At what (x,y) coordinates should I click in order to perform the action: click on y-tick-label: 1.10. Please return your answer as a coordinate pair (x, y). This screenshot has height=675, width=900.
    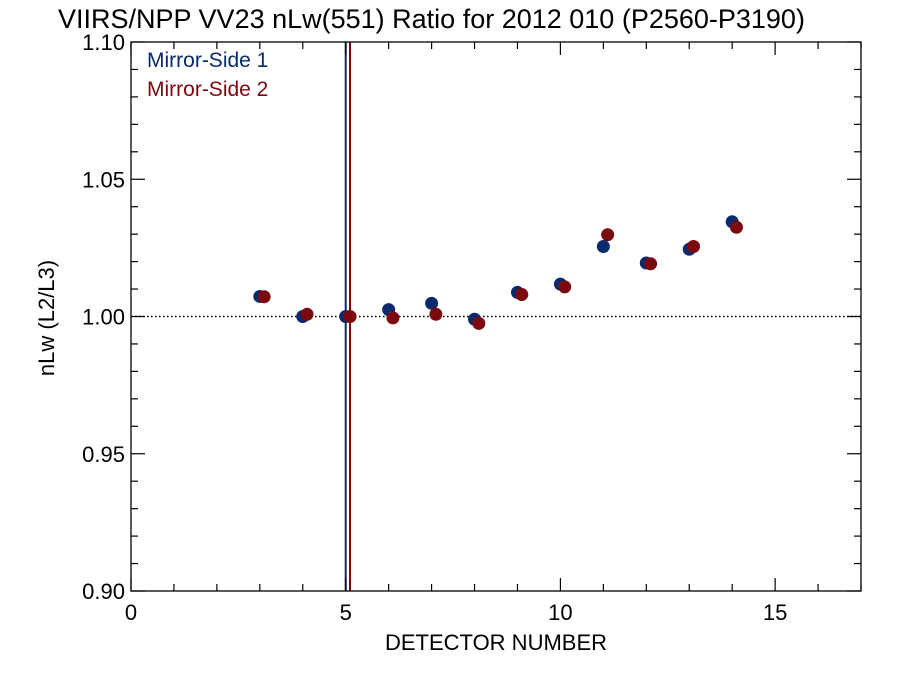
    Looking at the image, I should click on (103, 42).